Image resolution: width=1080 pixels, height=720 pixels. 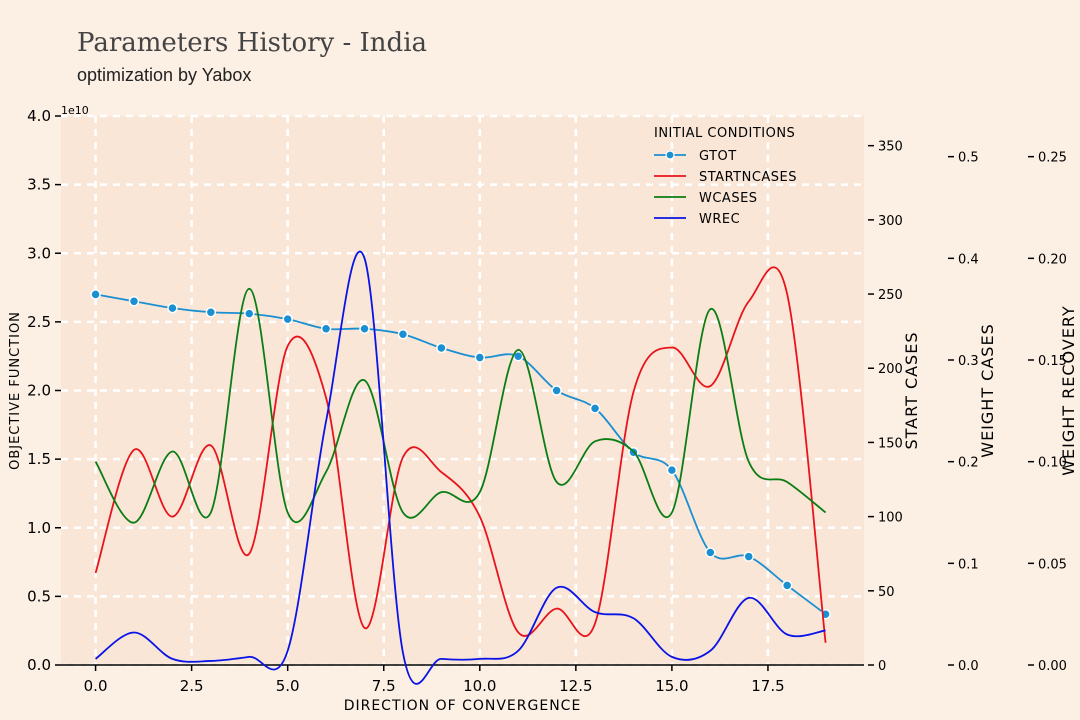 What do you see at coordinates (479, 686) in the screenshot?
I see `x-tick-label: 10.0` at bounding box center [479, 686].